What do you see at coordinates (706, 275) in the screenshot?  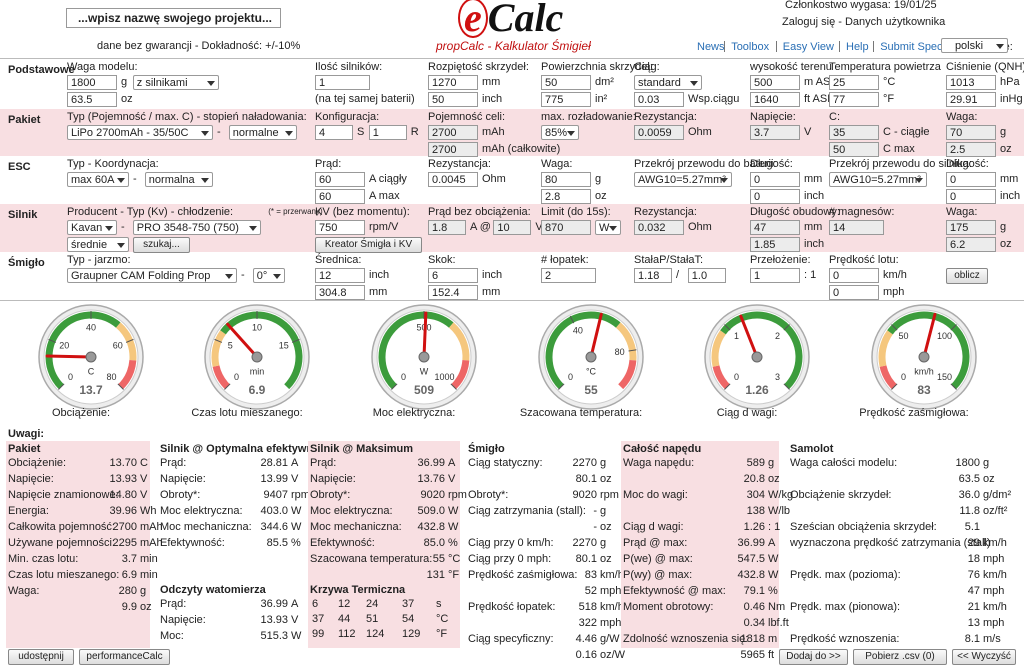 I see `text-input: 1.0` at bounding box center [706, 275].